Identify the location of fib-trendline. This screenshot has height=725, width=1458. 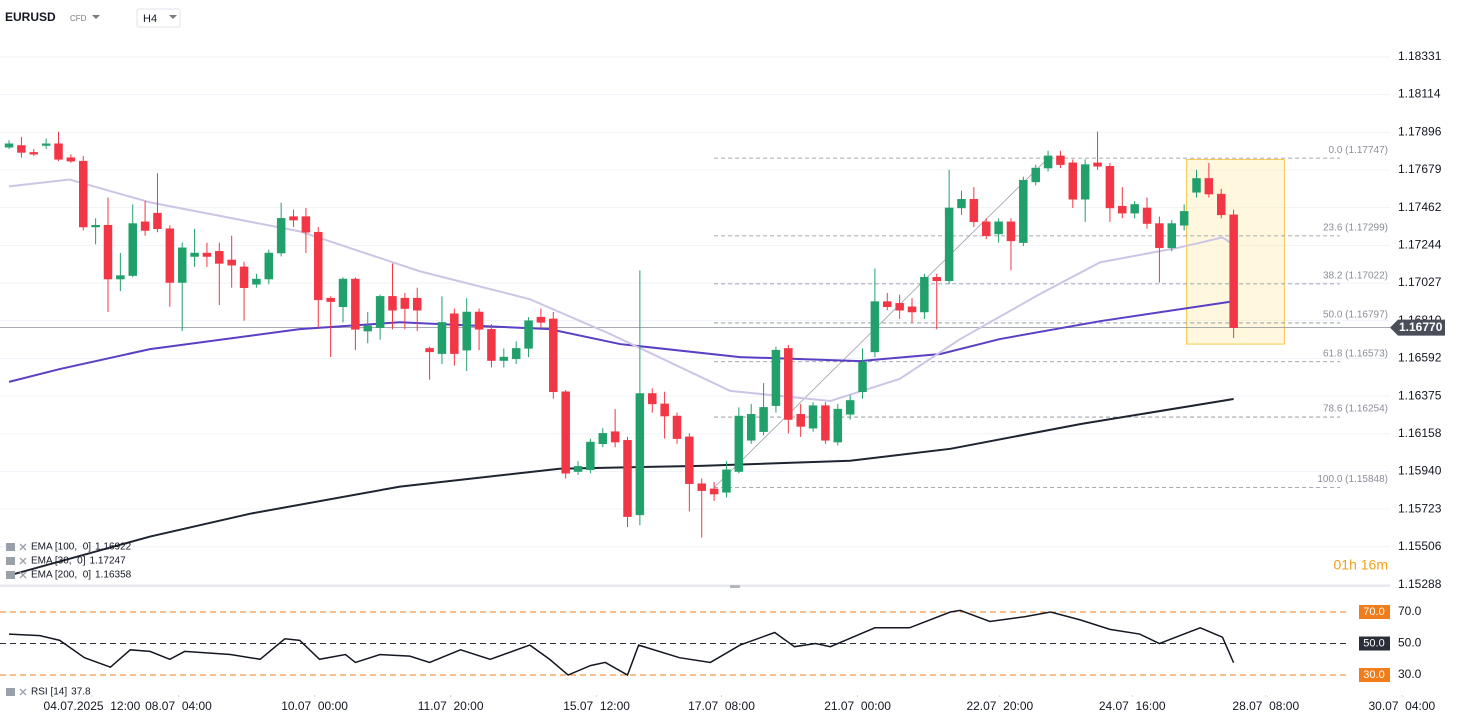
(881, 322).